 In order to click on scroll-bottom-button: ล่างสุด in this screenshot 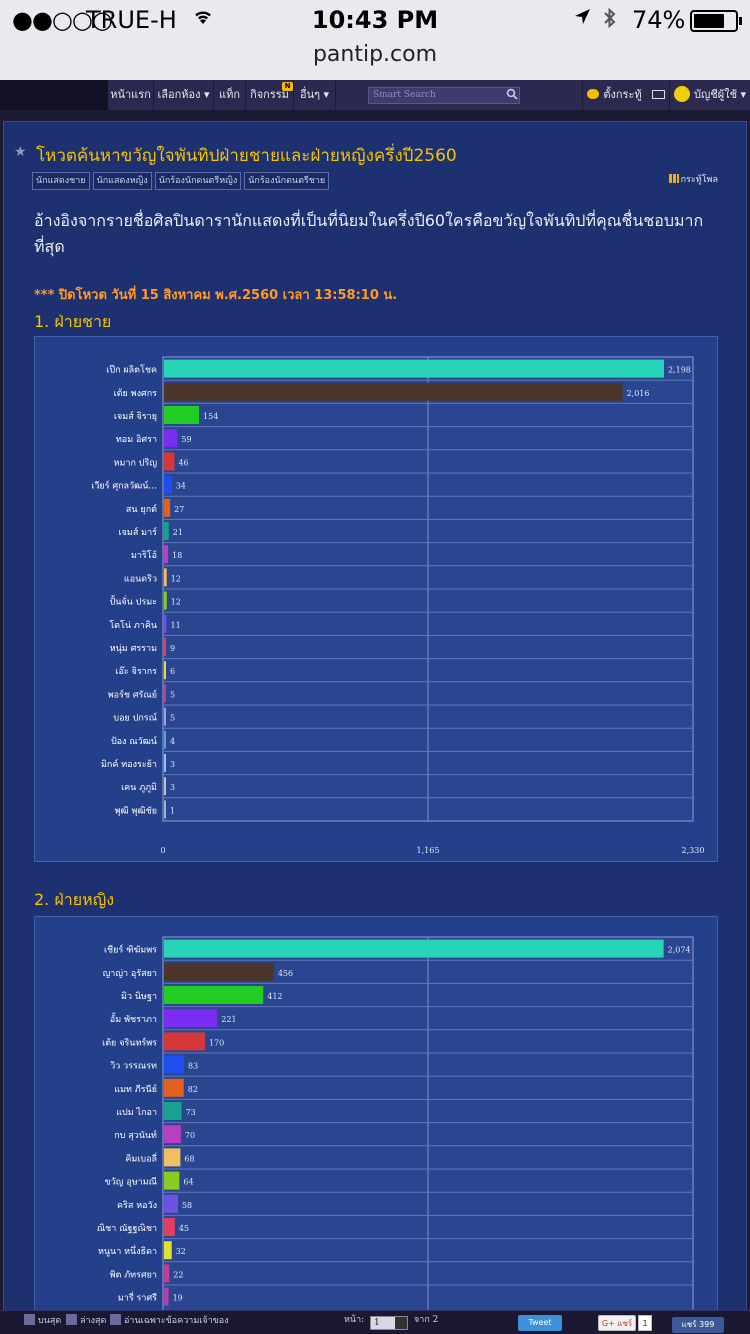, I will do `click(86, 1320)`.